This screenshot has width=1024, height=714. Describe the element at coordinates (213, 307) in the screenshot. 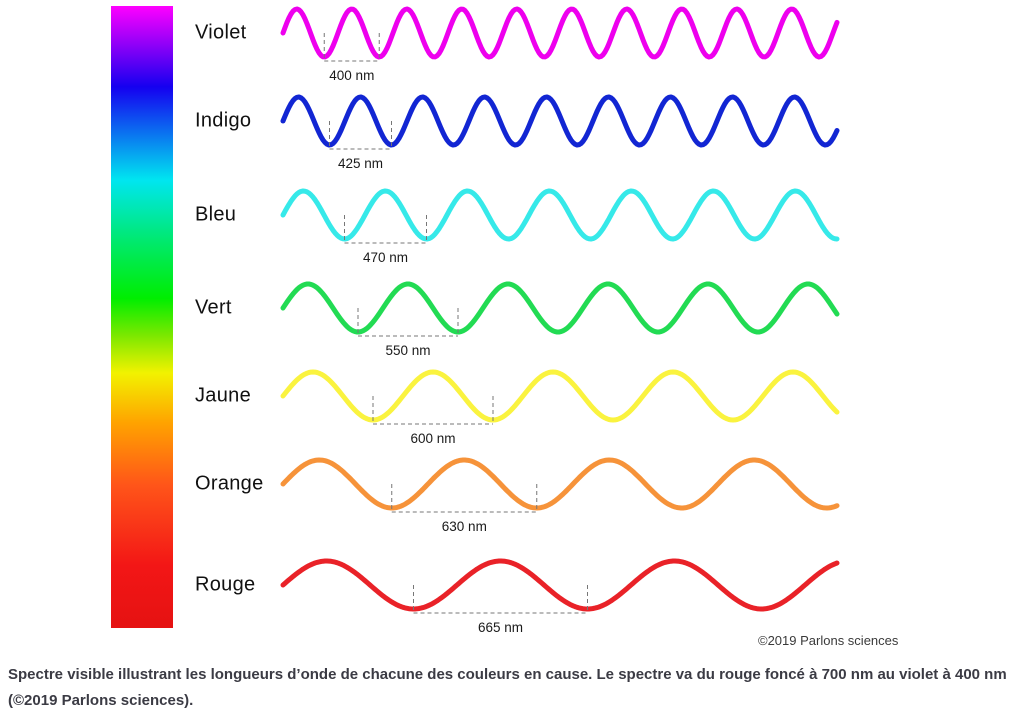

I see `color-label: Vert` at that location.